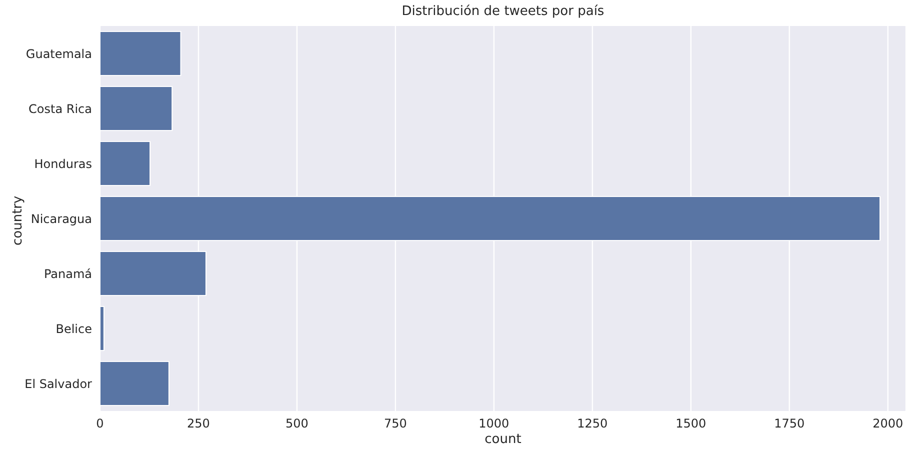 This screenshot has height=449, width=908. I want to click on x-tick-label: 500, so click(297, 423).